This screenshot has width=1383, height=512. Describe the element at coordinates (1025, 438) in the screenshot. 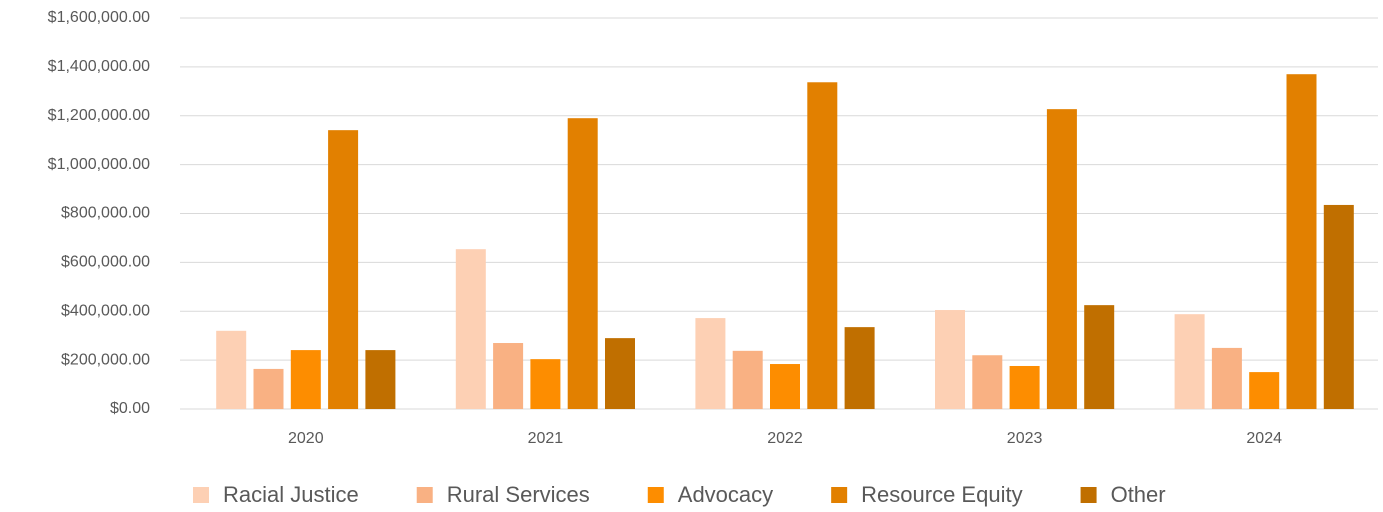

I see `x-tick-label: 2023` at that location.